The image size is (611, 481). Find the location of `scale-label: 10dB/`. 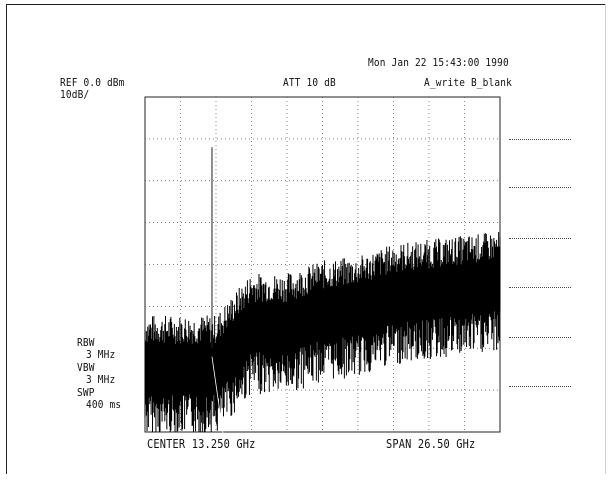

scale-label: 10dB/ is located at coordinates (75, 94).